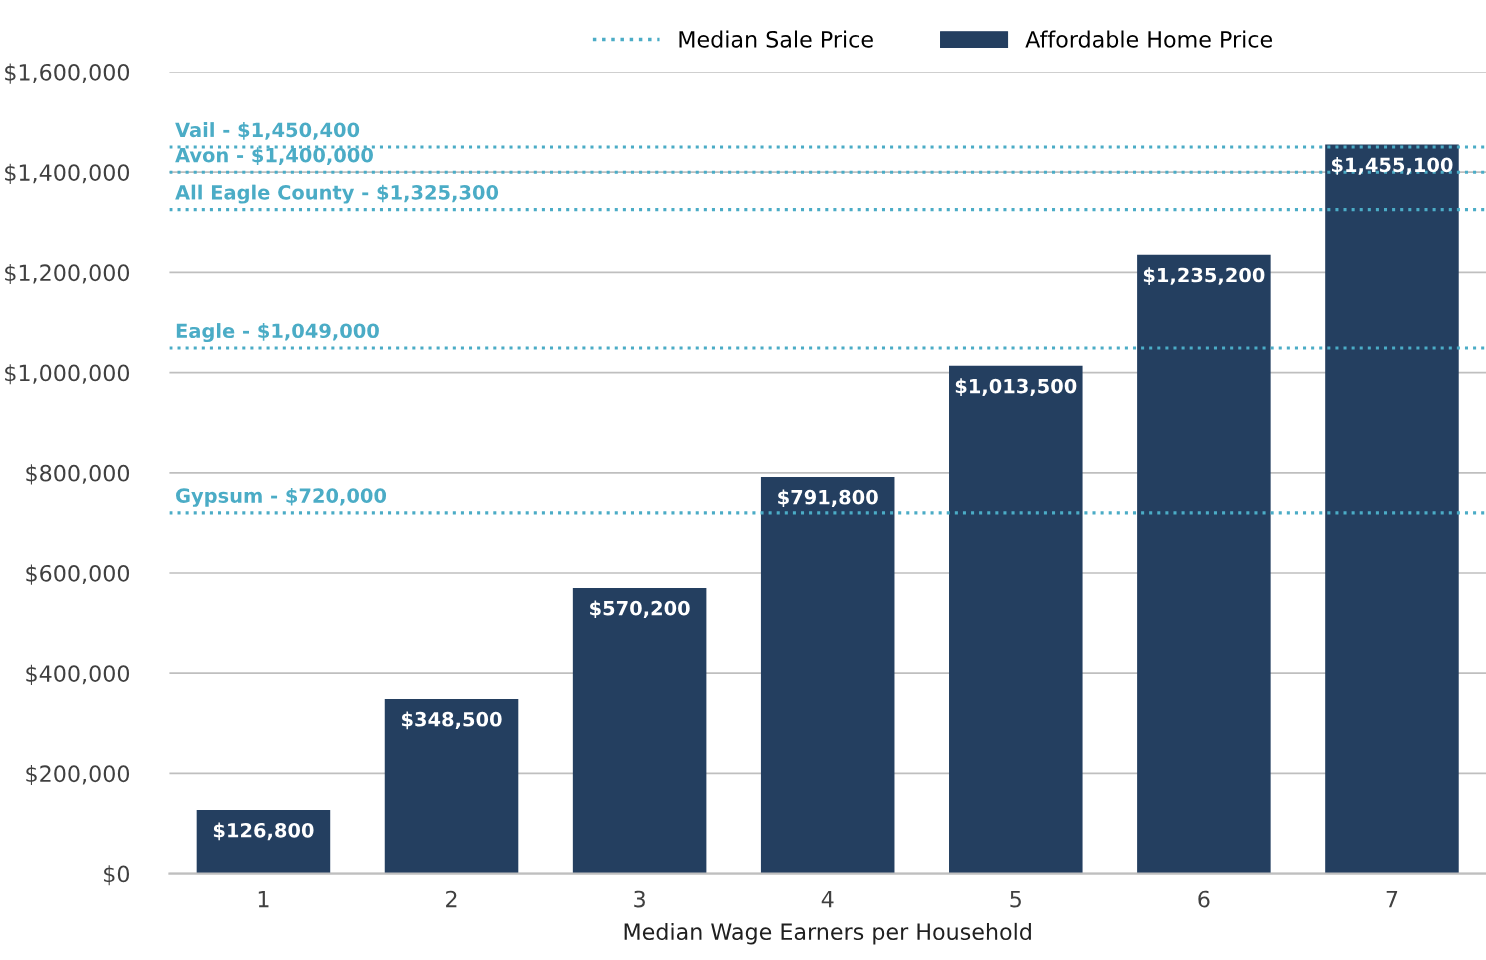 The height and width of the screenshot is (960, 1486). What do you see at coordinates (776, 39) in the screenshot?
I see `legend-label: Median Sale Price` at bounding box center [776, 39].